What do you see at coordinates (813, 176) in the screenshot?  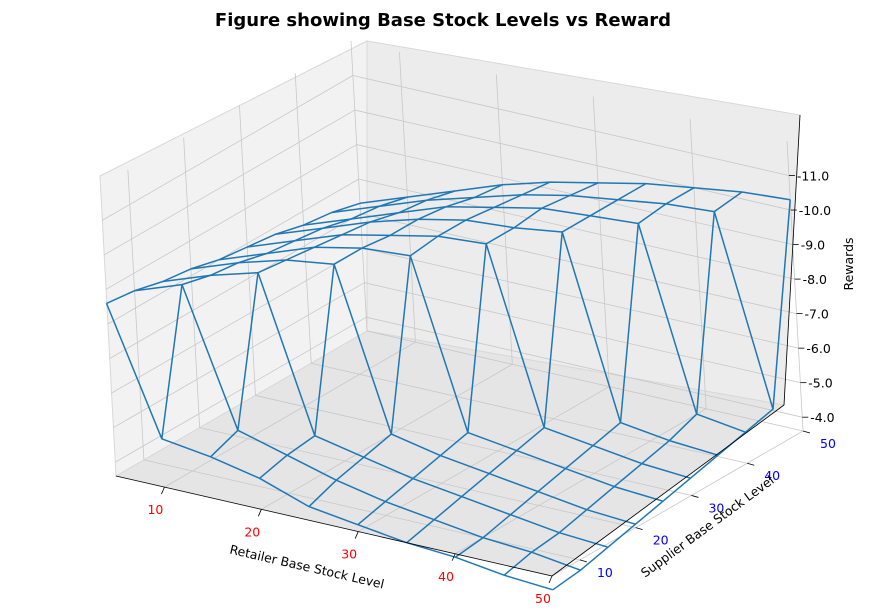 I see `z-tick-label: -11.0` at bounding box center [813, 176].